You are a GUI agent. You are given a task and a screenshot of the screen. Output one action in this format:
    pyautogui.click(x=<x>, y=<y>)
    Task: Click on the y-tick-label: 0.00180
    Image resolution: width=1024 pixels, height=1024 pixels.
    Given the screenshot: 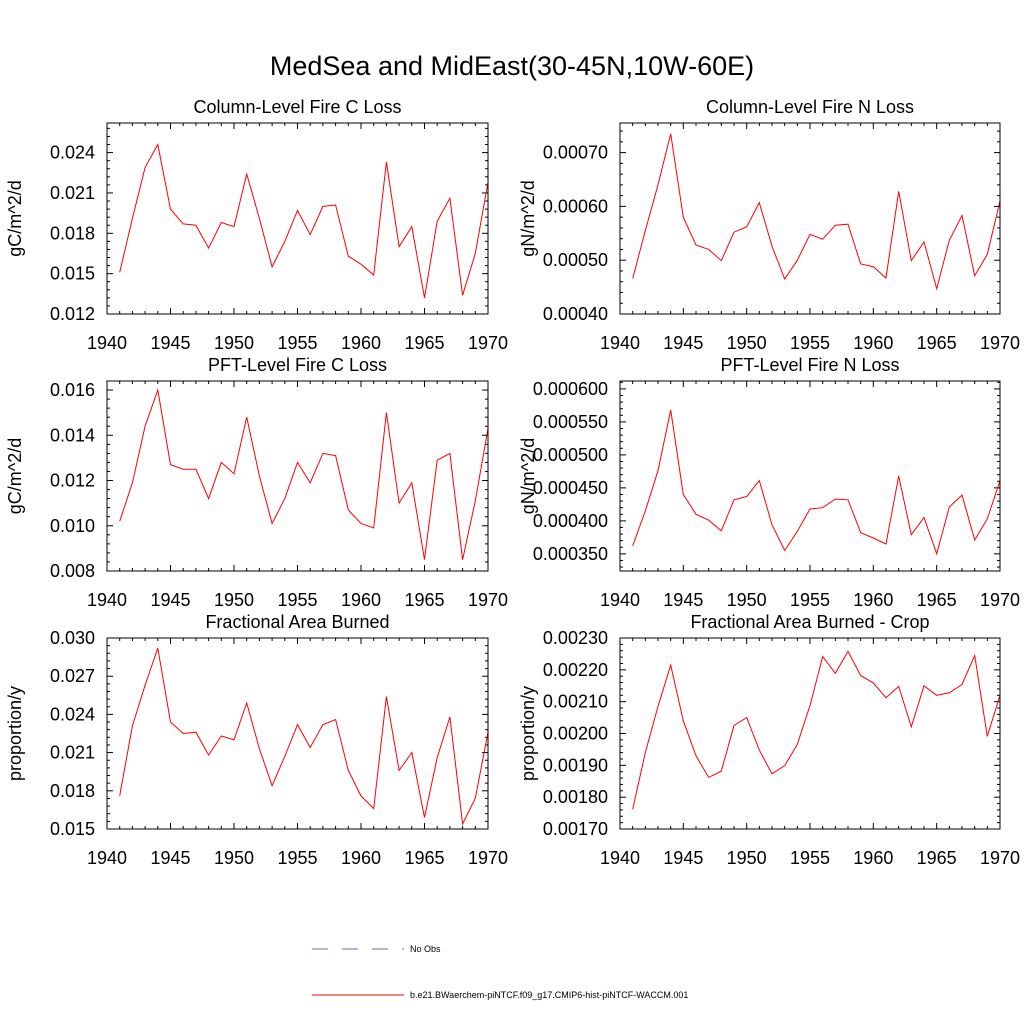 What is the action you would take?
    pyautogui.click(x=575, y=797)
    